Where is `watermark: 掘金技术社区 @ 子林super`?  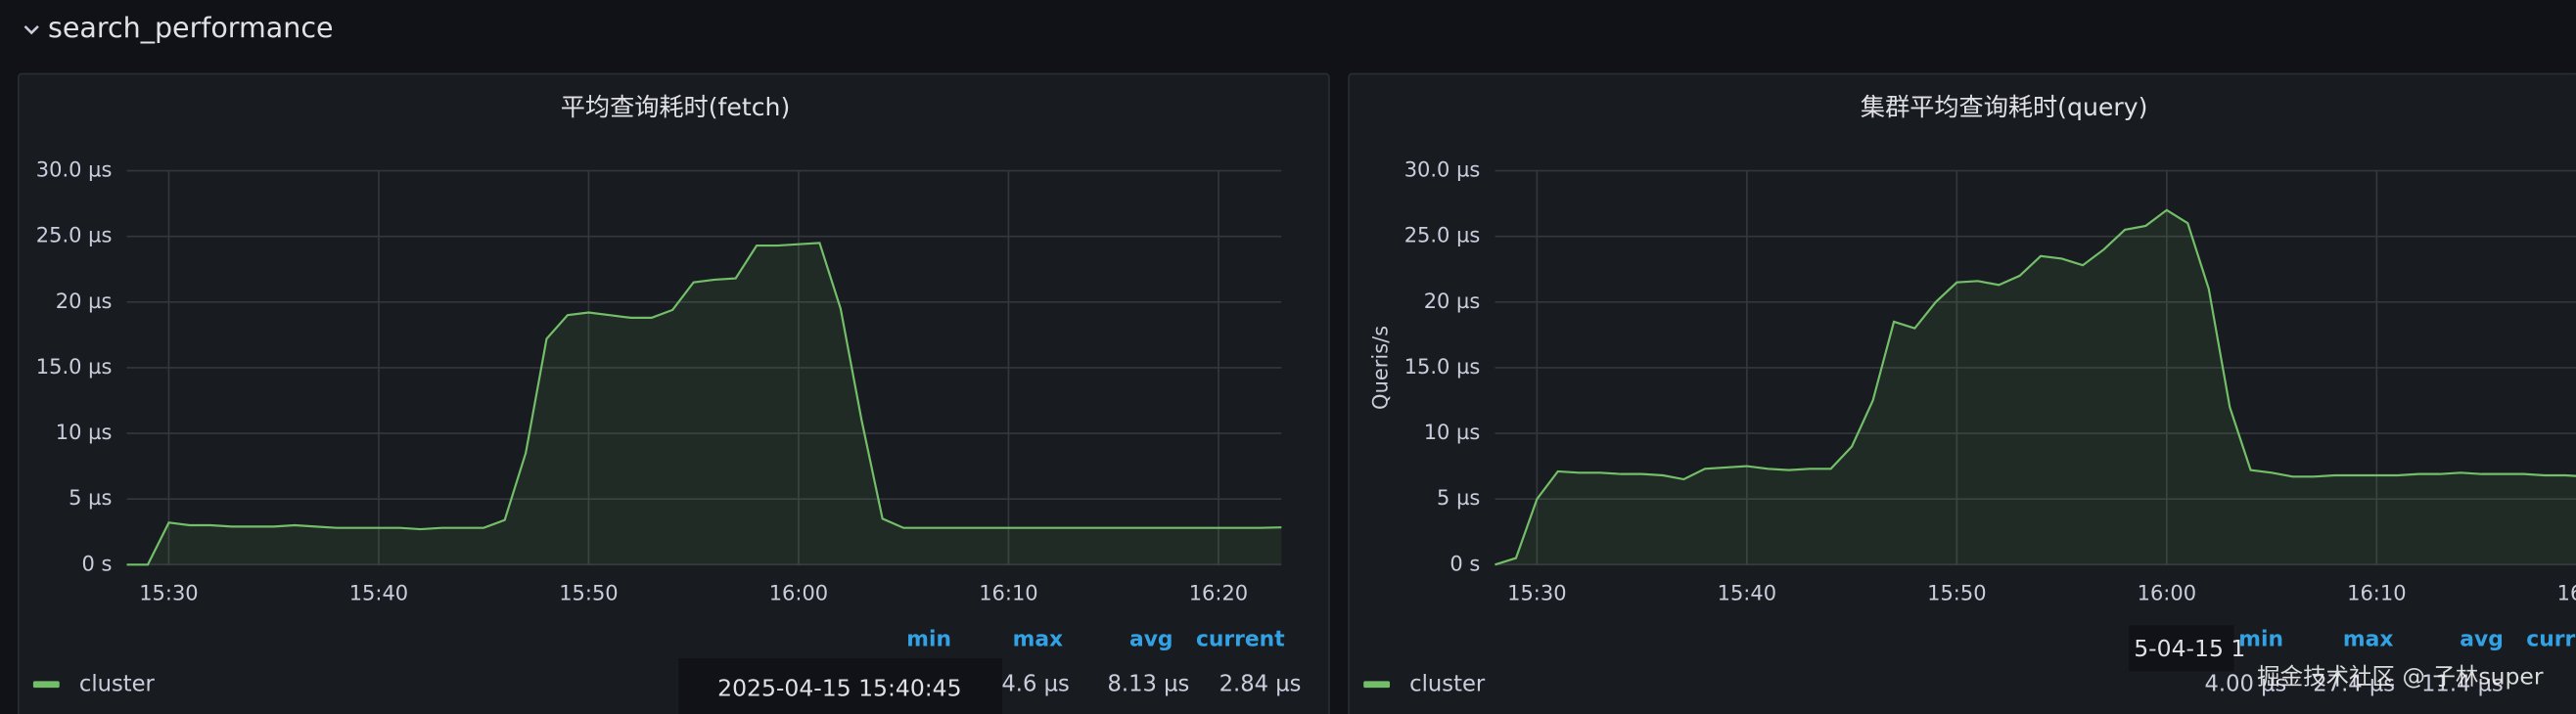 watermark: 掘金技术社区 @ 子林super is located at coordinates (2401, 677).